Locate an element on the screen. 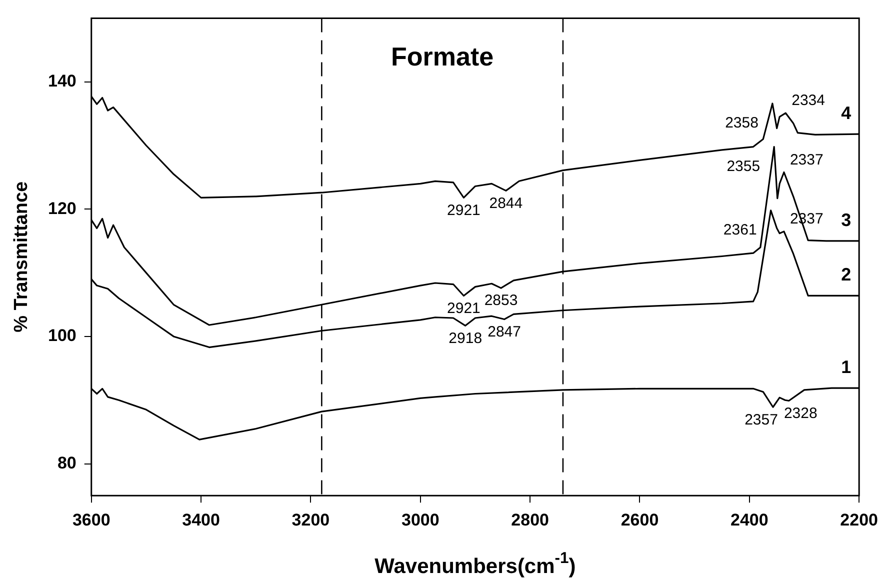  annotation: 2918 is located at coordinates (465, 338).